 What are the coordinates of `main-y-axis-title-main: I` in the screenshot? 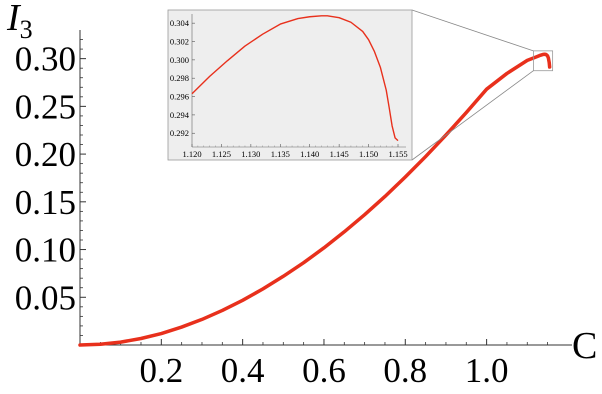 It's located at (14, 19).